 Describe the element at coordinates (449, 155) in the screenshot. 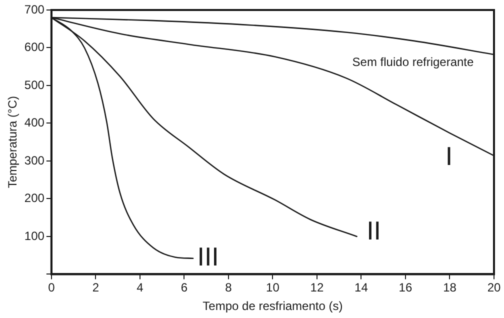

I see `series-label: I` at that location.